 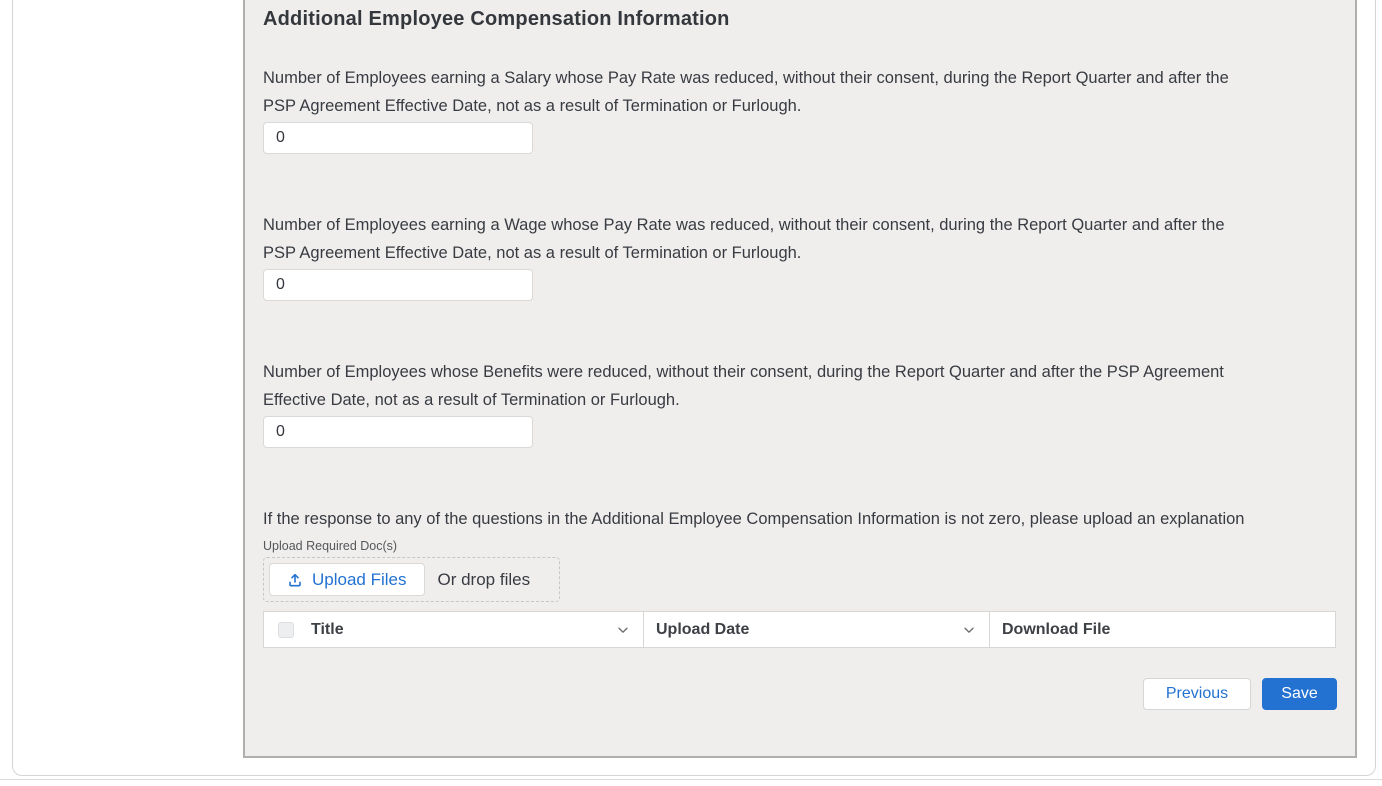 I want to click on column-header-download-file: Download File, so click(x=1162, y=629).